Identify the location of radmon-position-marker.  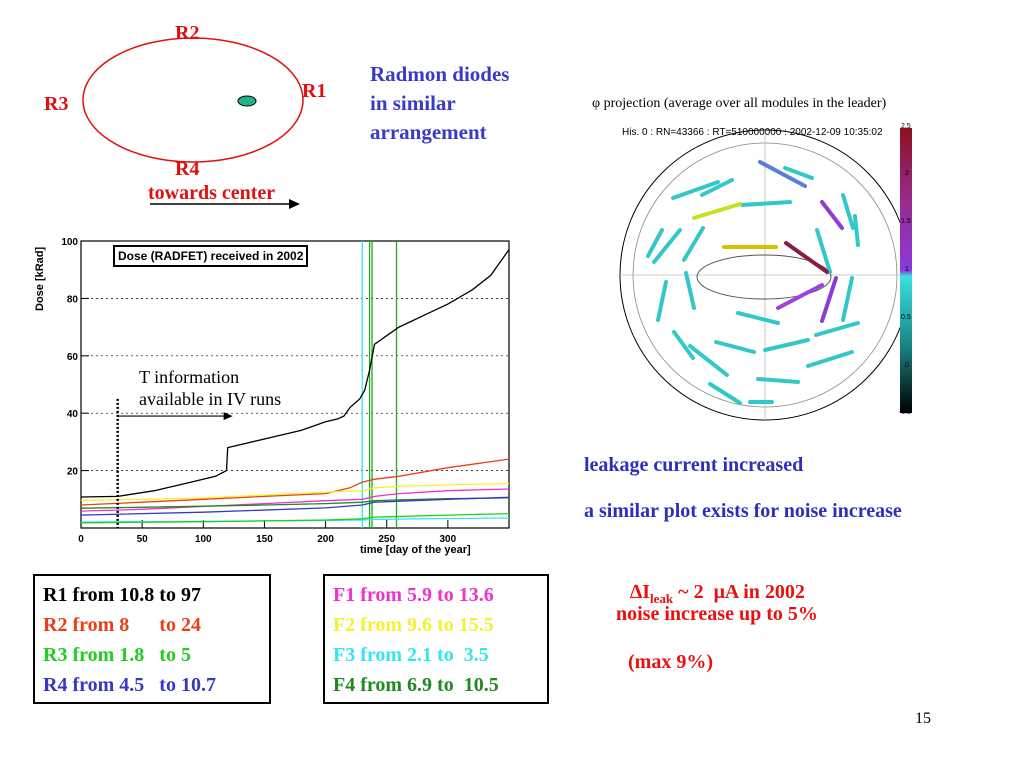
(247, 101).